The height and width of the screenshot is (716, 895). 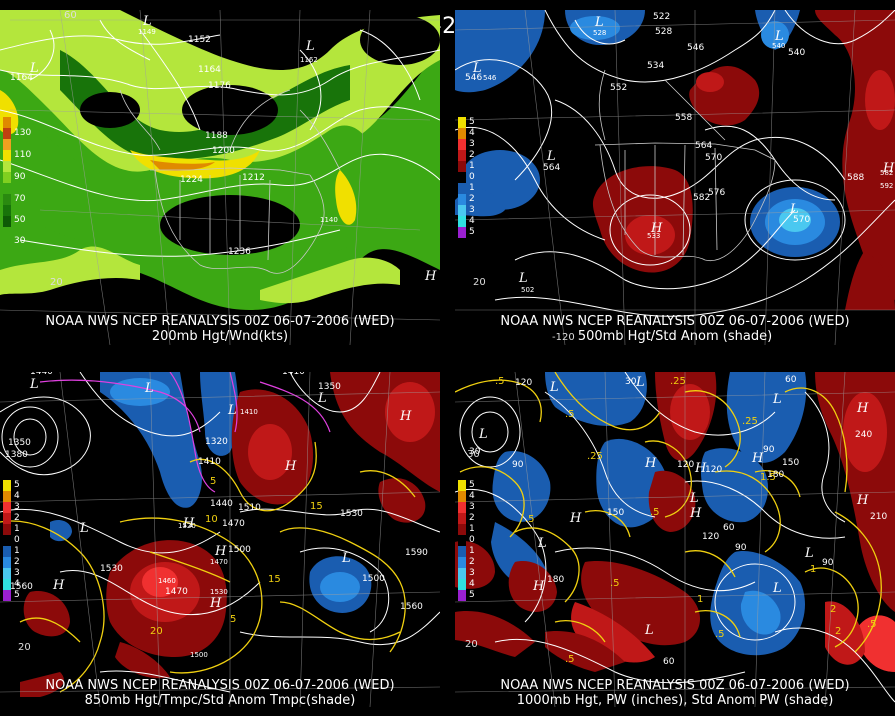 I want to click on height-label: 1188, so click(x=216, y=136).